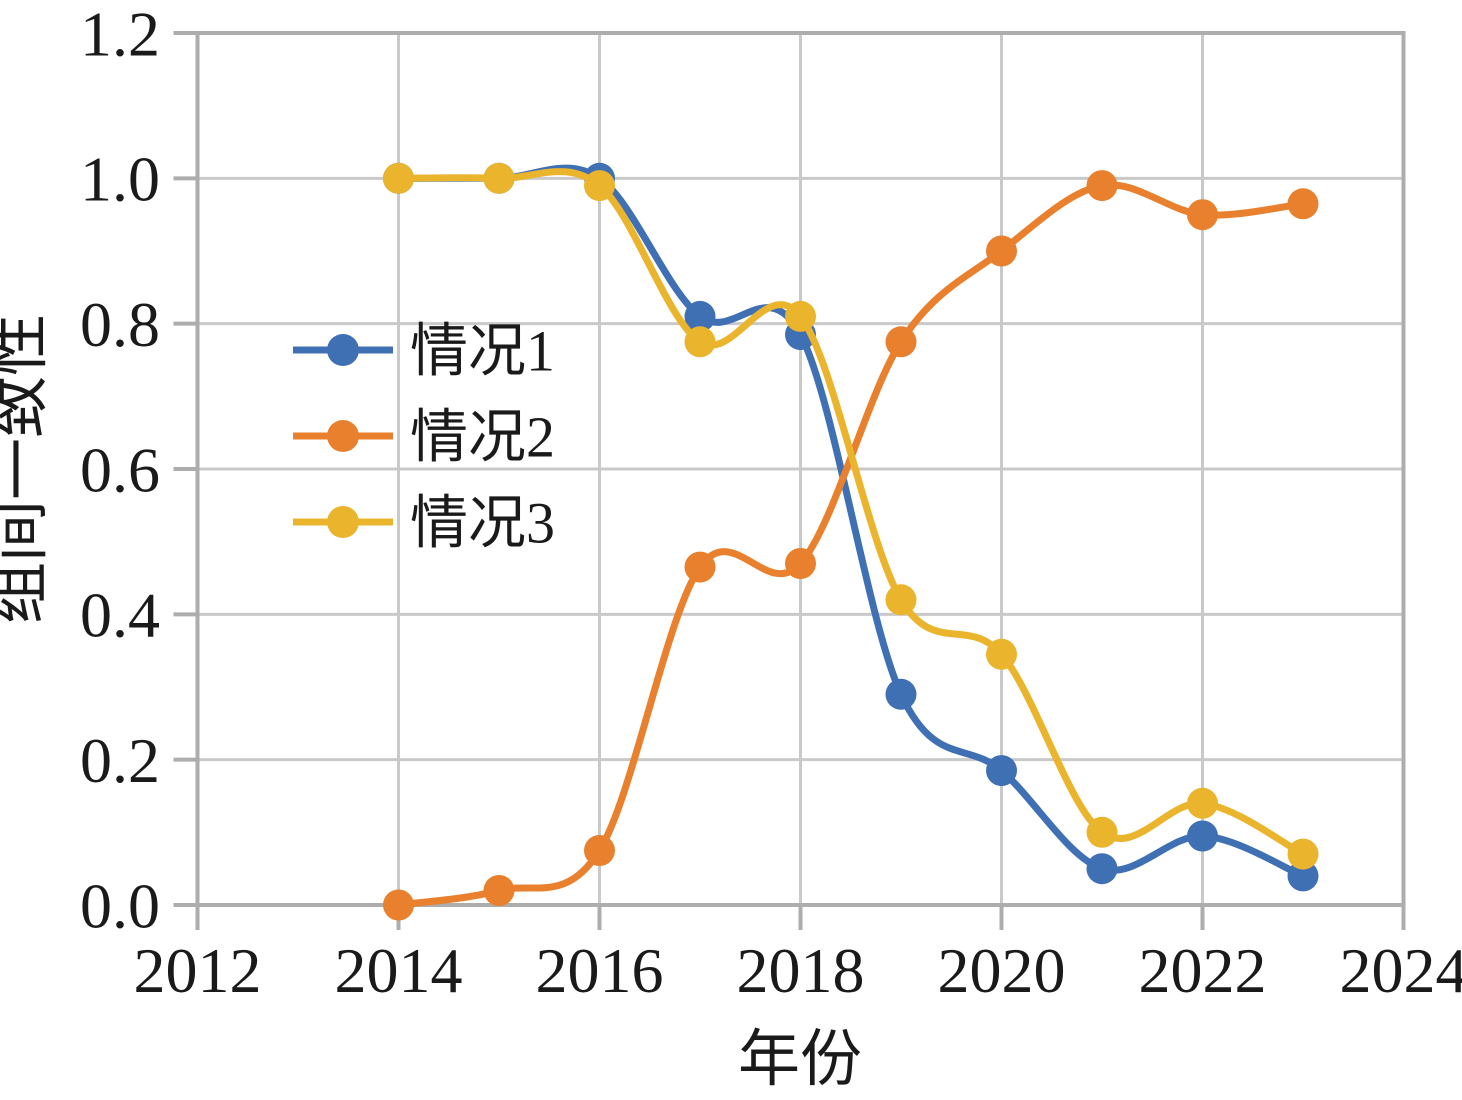 This screenshot has width=1462, height=1100. What do you see at coordinates (1401, 970) in the screenshot?
I see `x-tick-label-2024: 2024` at bounding box center [1401, 970].